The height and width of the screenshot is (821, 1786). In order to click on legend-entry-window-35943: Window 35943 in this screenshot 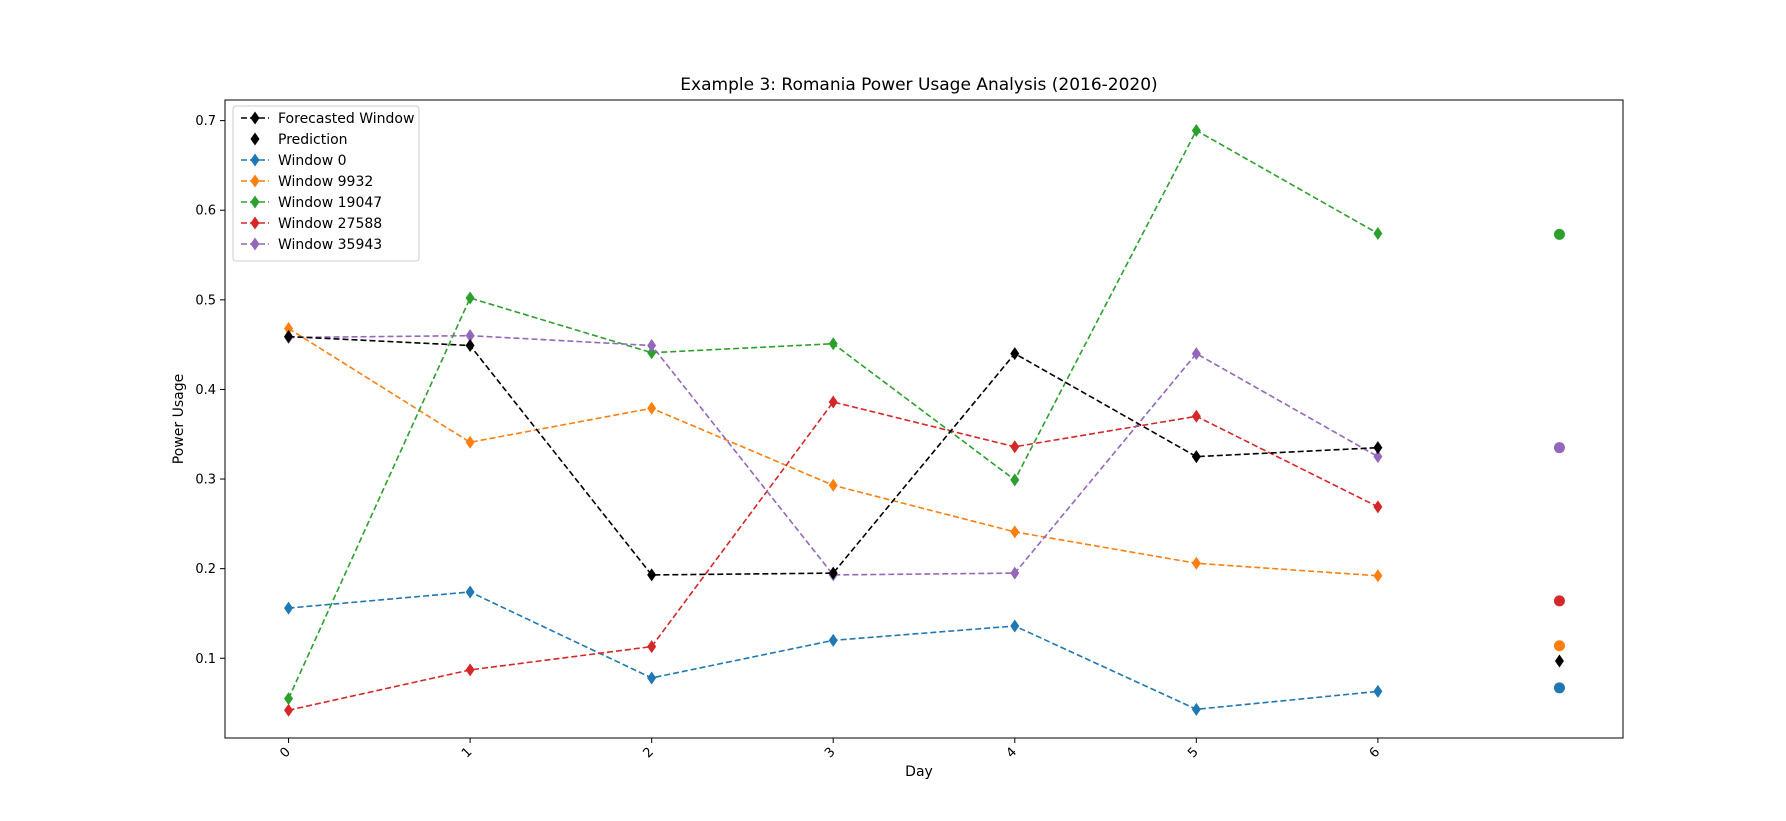, I will do `click(311, 245)`.